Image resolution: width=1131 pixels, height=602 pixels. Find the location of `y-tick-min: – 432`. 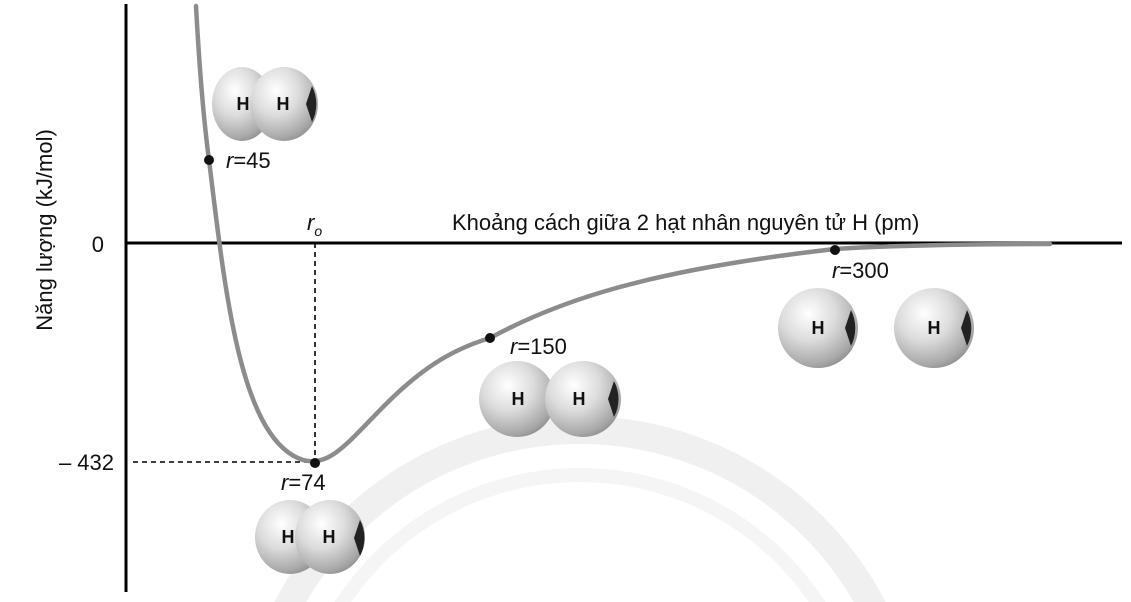

y-tick-min: – 432 is located at coordinates (86, 462).